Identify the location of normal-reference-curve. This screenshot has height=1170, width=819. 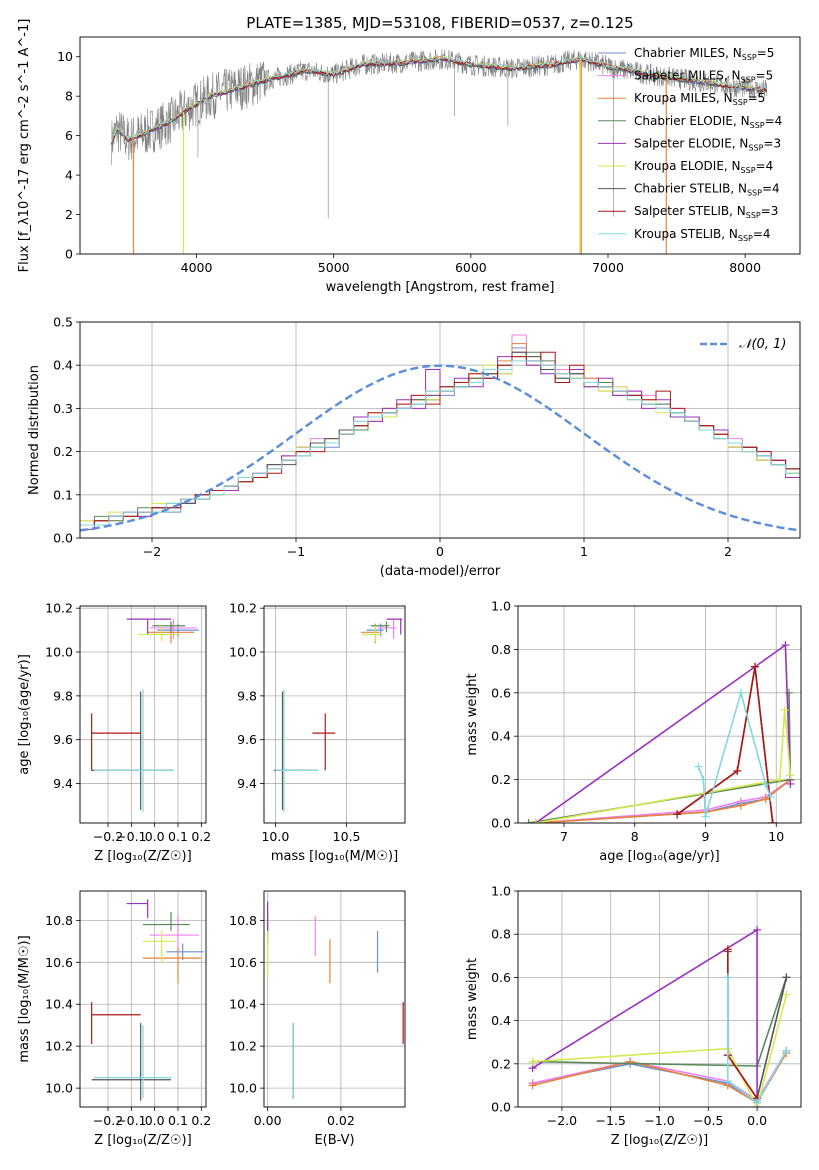
(440, 448).